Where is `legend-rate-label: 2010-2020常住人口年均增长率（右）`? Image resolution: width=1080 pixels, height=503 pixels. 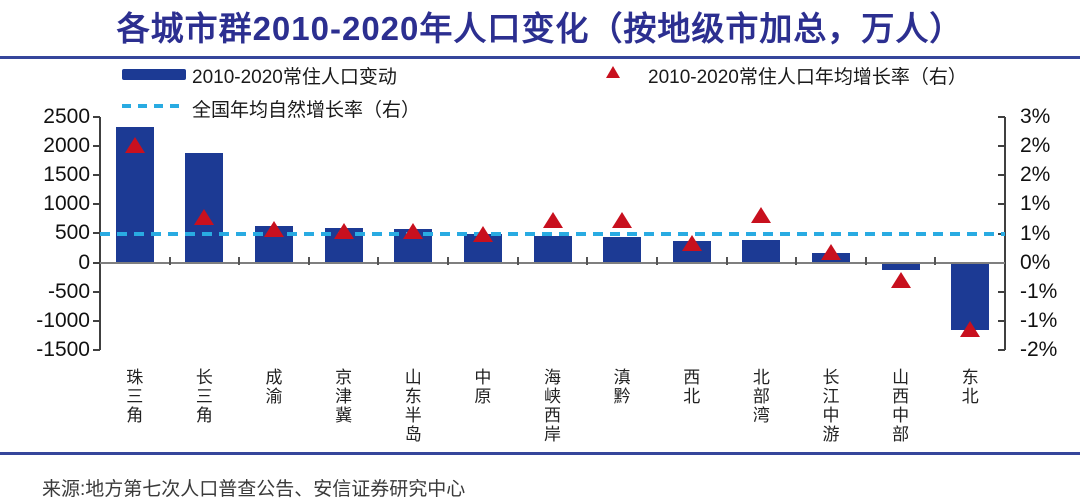
legend-rate-label: 2010-2020常住人口年均增长率（右） is located at coordinates (807, 77).